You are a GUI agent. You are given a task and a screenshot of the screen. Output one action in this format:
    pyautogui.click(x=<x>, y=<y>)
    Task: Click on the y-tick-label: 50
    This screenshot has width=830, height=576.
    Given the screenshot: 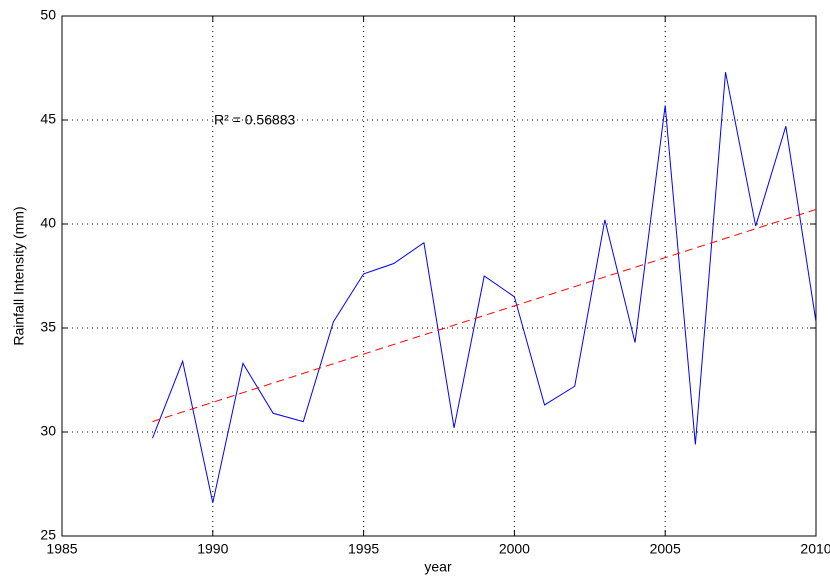 What is the action you would take?
    pyautogui.click(x=48, y=15)
    